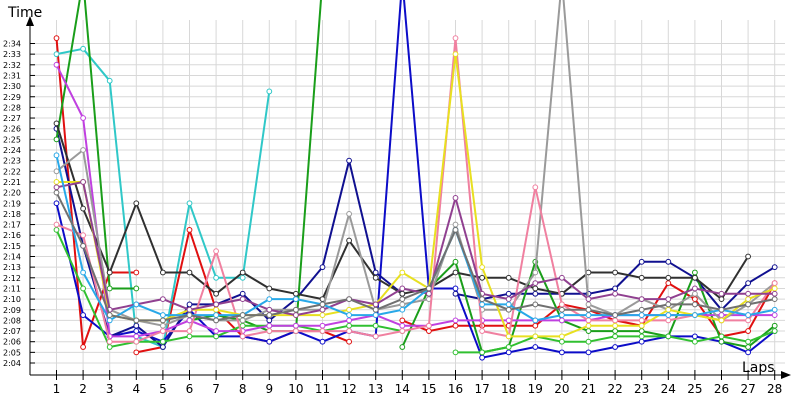 The width and height of the screenshot is (800, 400). I want to click on y-tick-label: 2:11, so click(12, 288).